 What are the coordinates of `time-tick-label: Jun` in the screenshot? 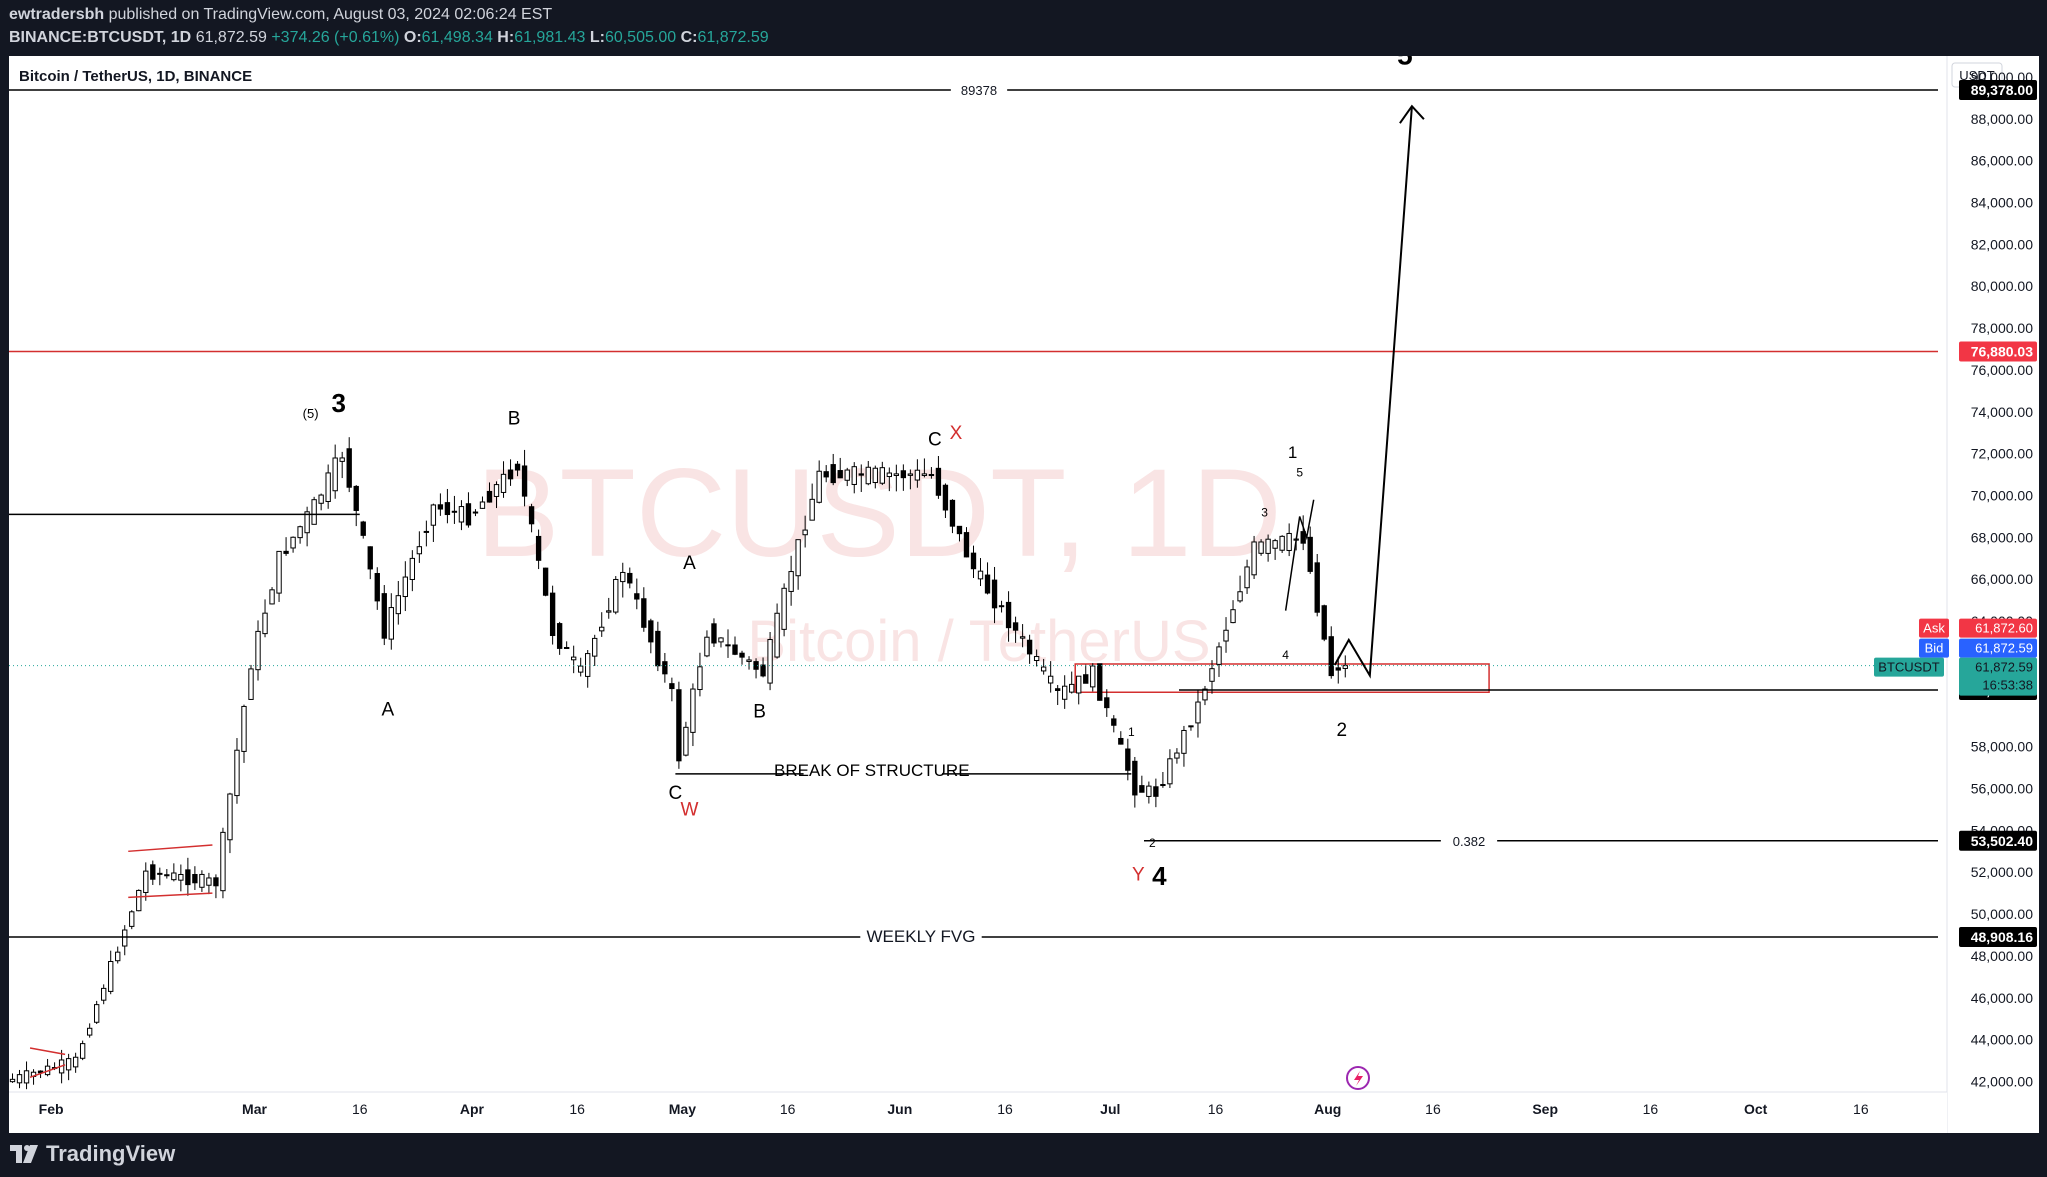 It's located at (899, 1109).